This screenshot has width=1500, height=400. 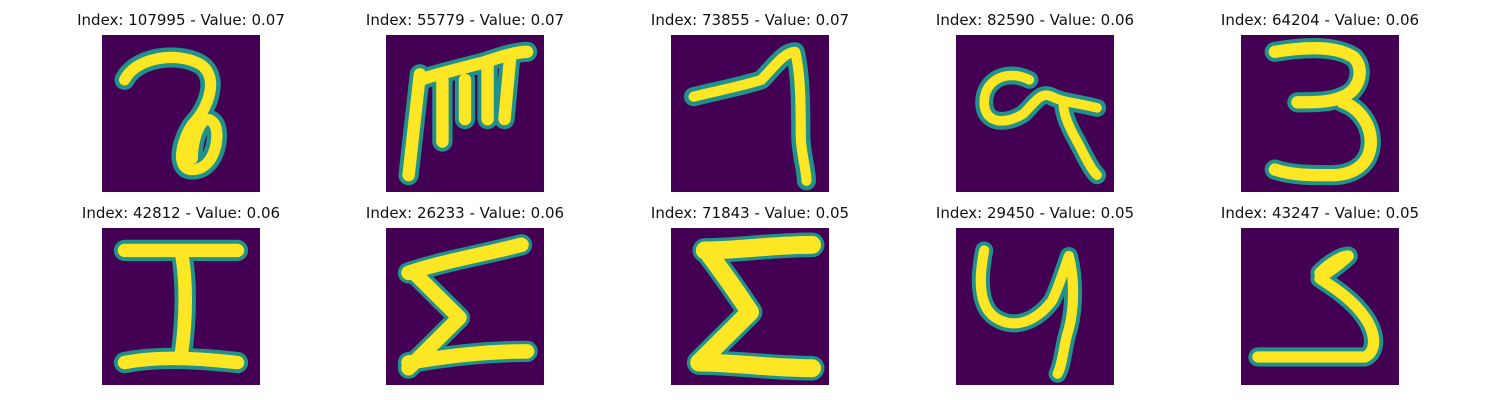 What do you see at coordinates (1320, 20) in the screenshot?
I see `panel-title: Index: 64204 - Value: 0.06` at bounding box center [1320, 20].